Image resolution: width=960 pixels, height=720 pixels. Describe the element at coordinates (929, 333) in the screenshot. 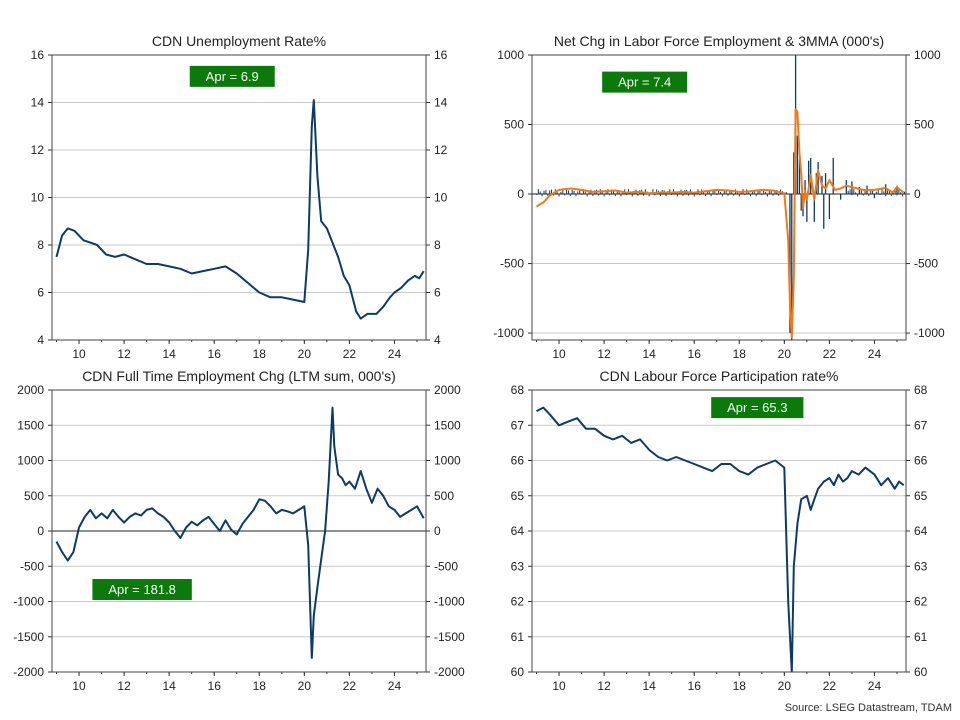

I see `y-tick-label-right: -1000` at that location.